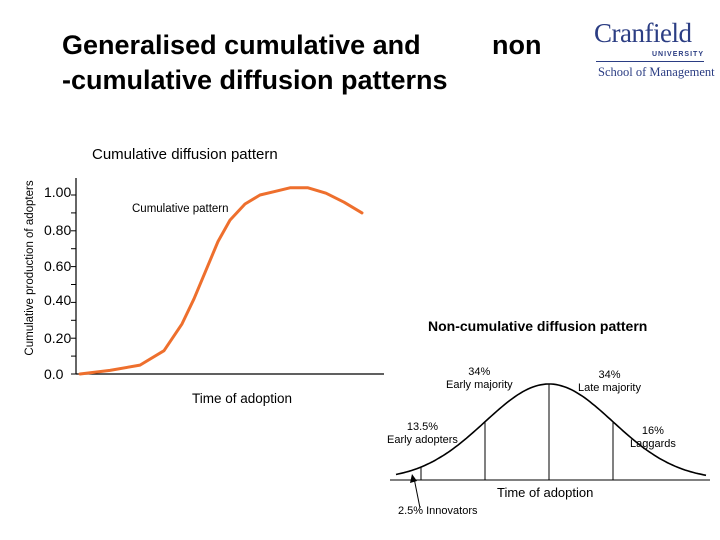 Image resolution: width=720 pixels, height=540 pixels. What do you see at coordinates (241, 45) in the screenshot?
I see `title-line1: Generalised cumulative and` at bounding box center [241, 45].